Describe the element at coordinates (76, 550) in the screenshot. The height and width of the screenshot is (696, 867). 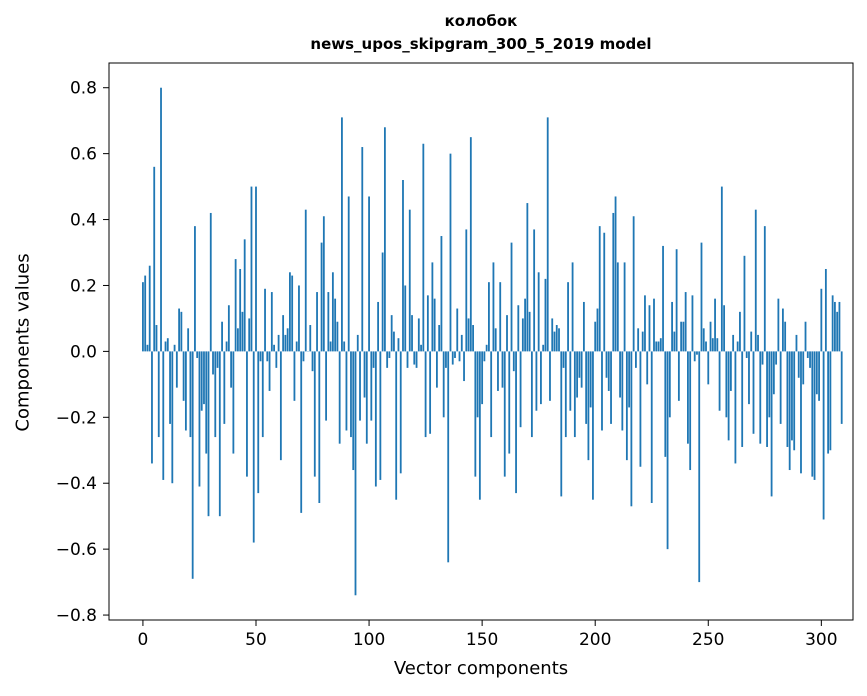
I see `y-tick-label: −0.6` at that location.